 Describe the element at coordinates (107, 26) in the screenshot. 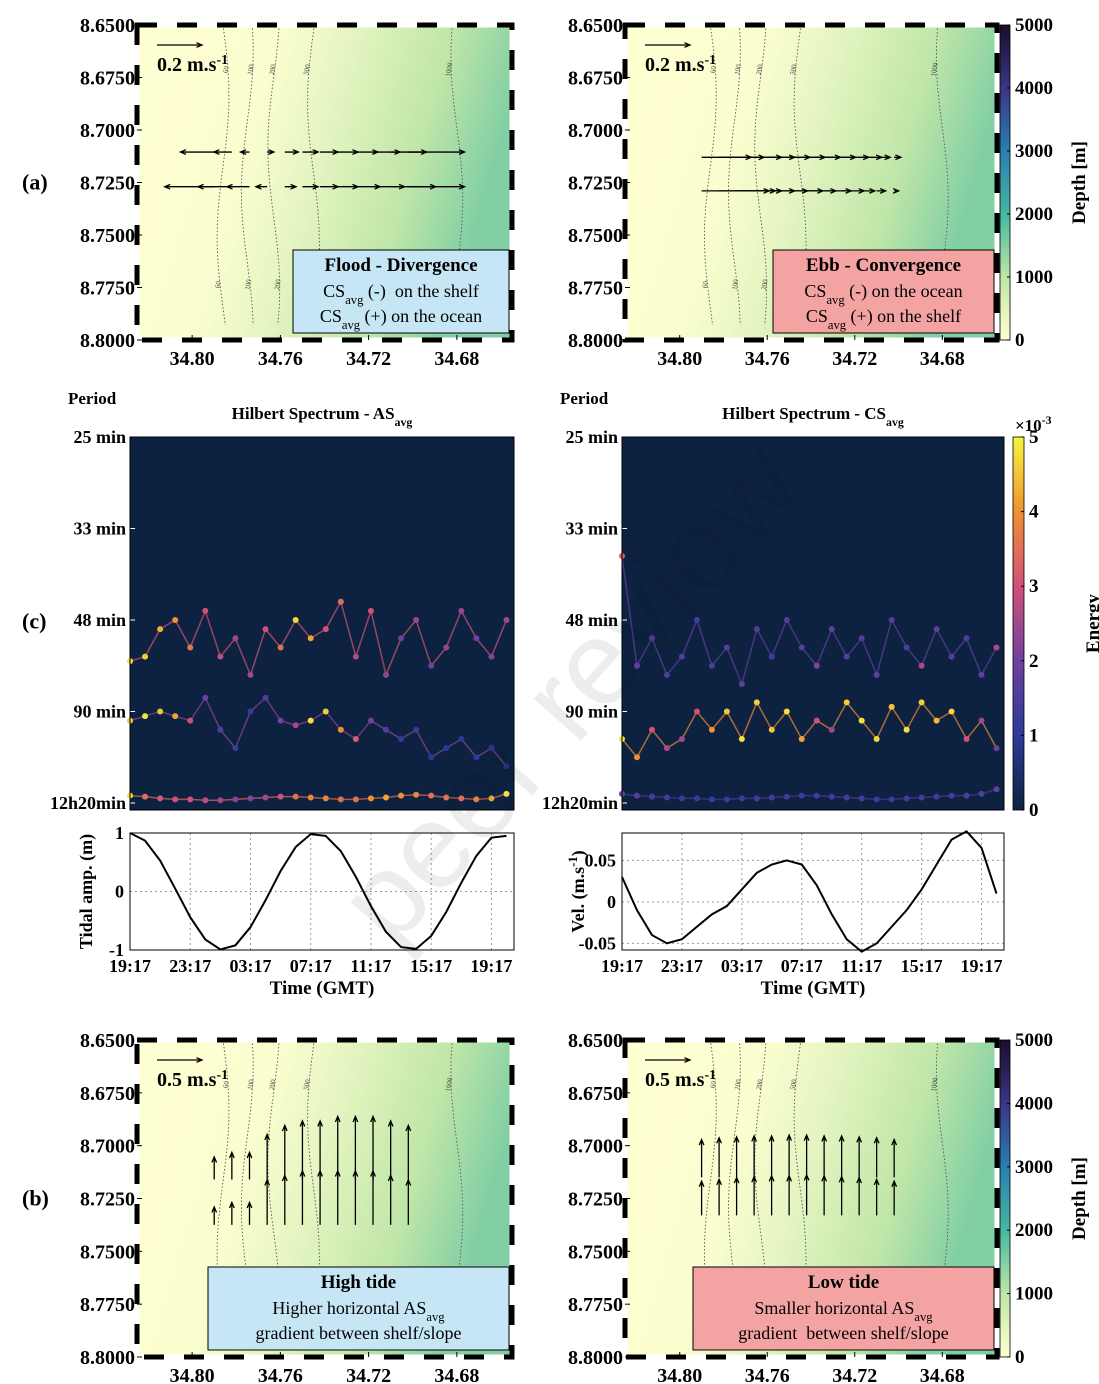

I see `y-tick-label: 8.6500` at that location.